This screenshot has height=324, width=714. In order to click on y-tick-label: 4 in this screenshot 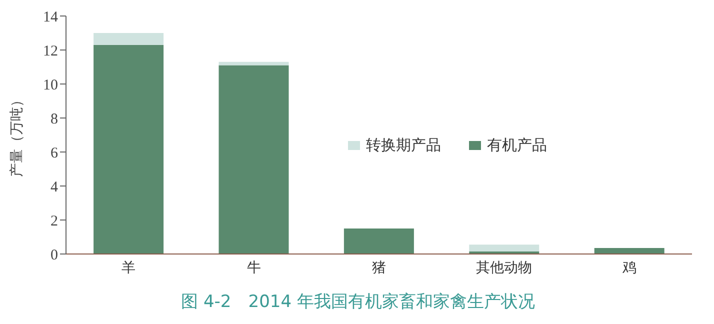, I will do `click(54, 187)`.